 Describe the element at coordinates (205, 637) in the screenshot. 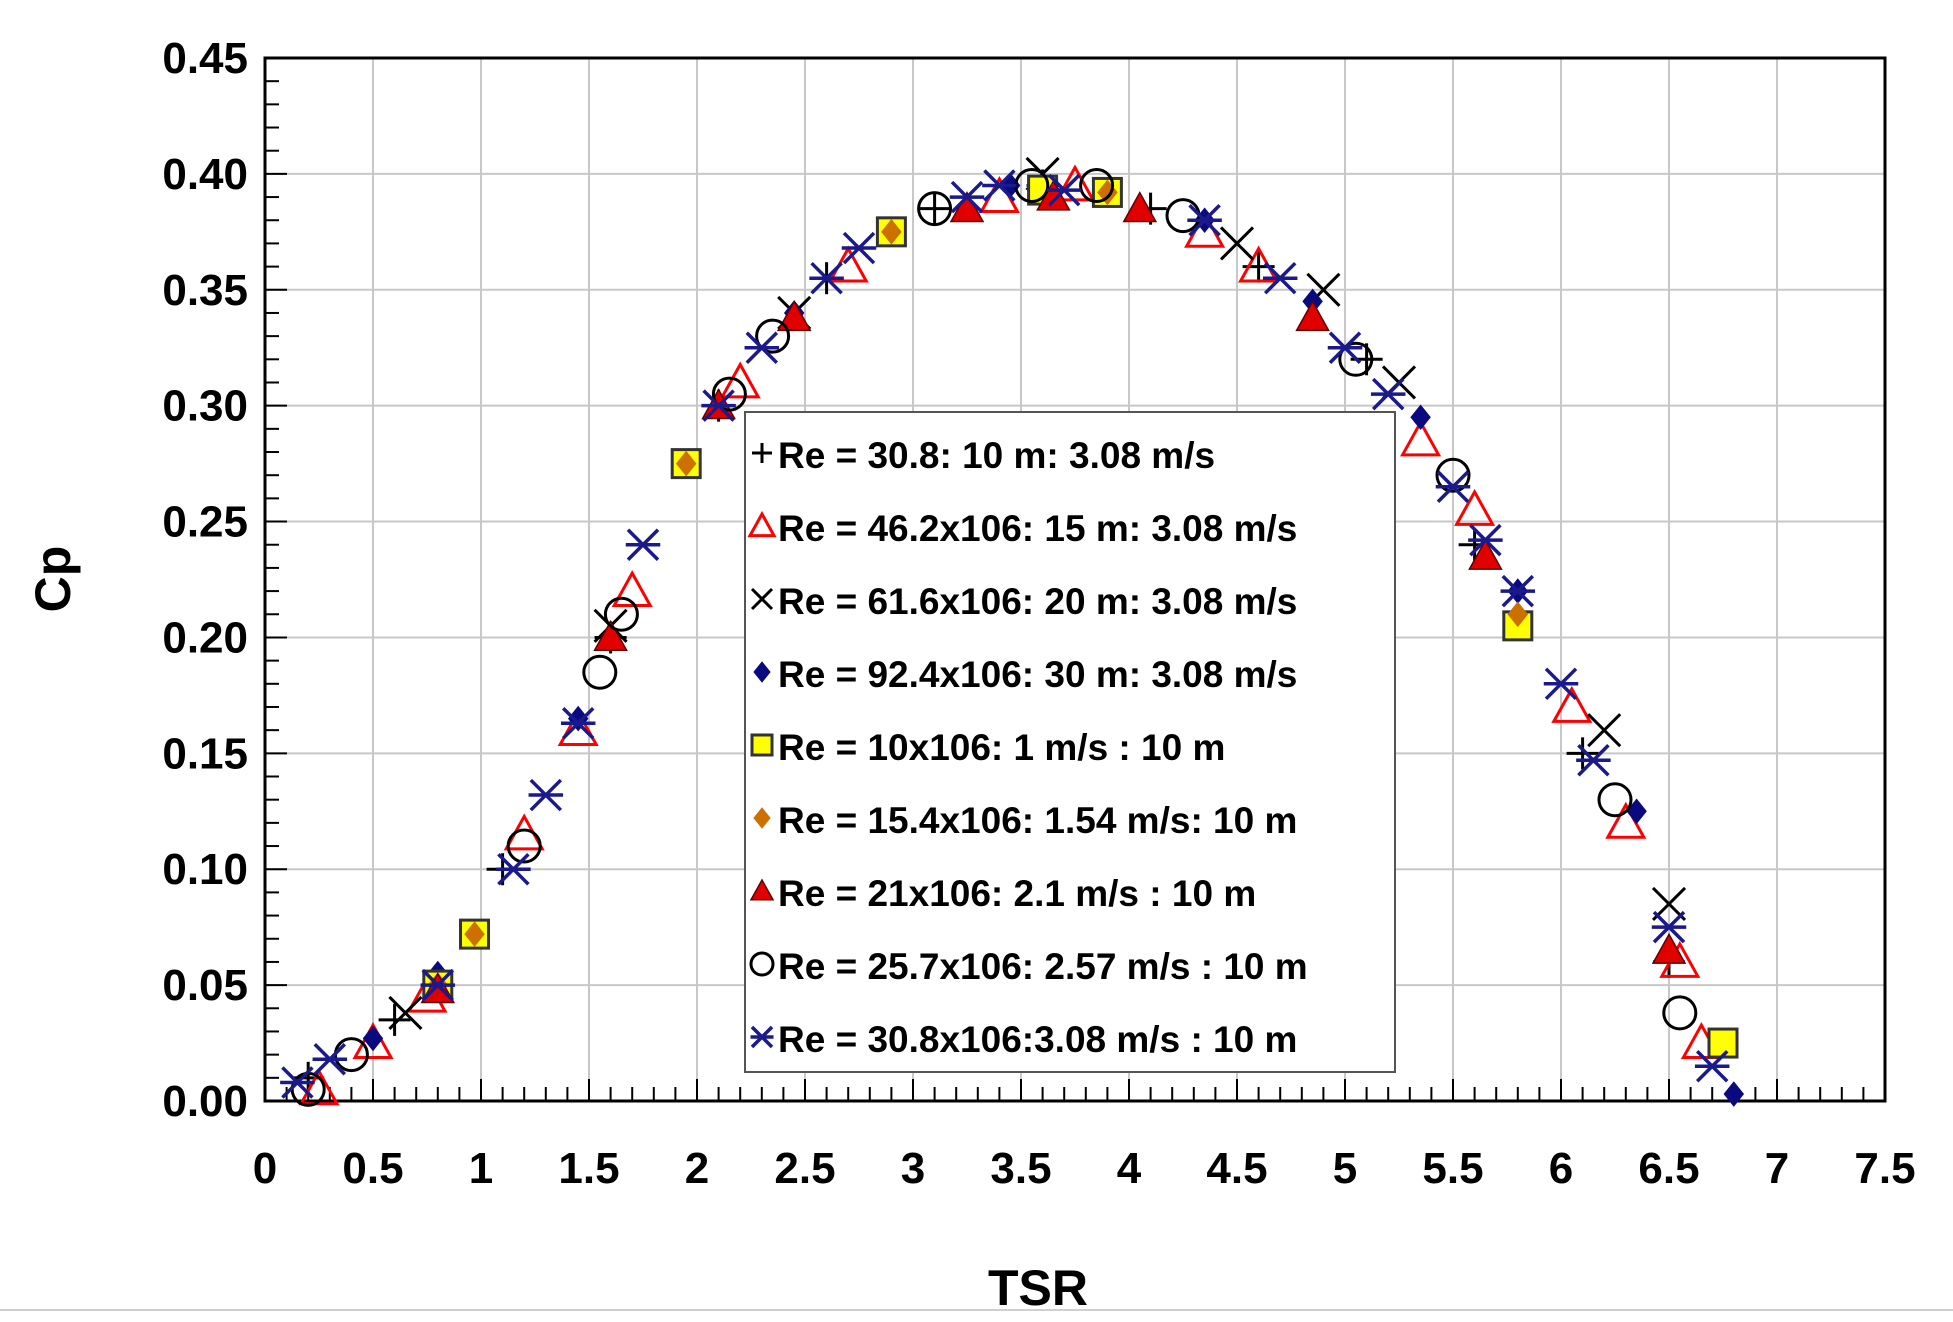

I see `y-tick-label: 0.20` at that location.